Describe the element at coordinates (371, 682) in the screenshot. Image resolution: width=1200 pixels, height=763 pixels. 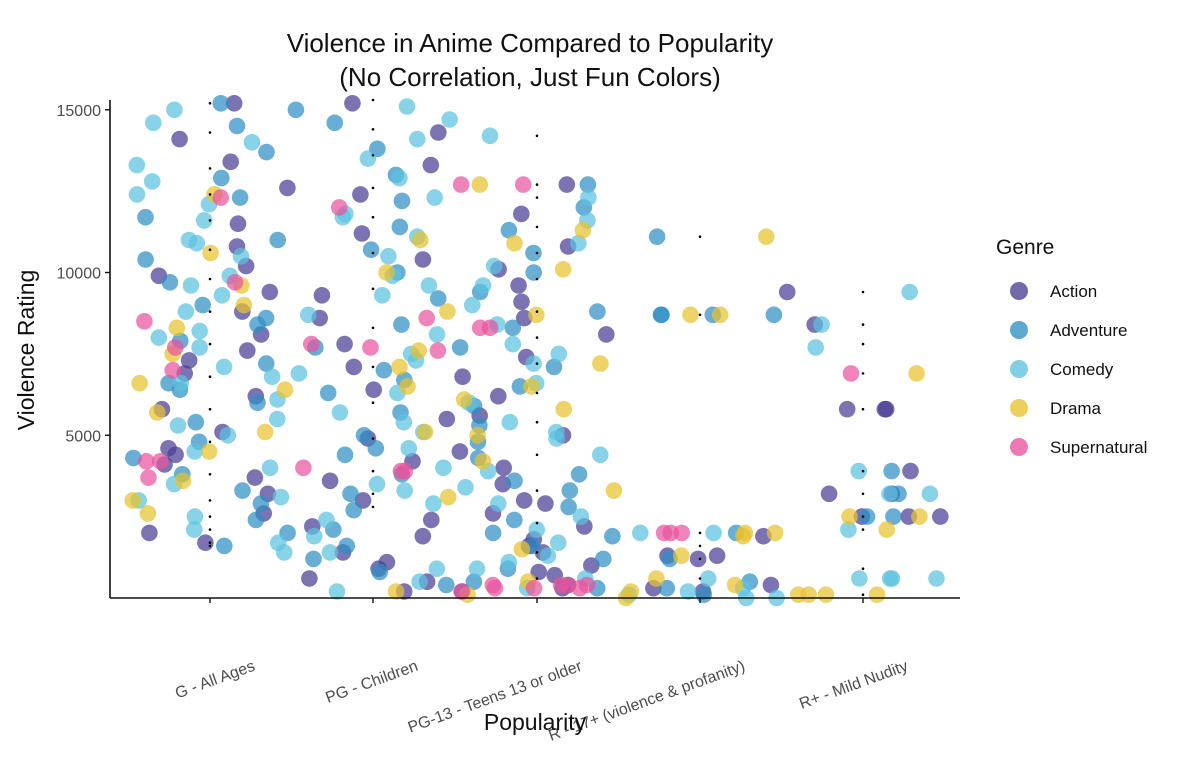
I see `x-tick-label: PG - Children` at that location.